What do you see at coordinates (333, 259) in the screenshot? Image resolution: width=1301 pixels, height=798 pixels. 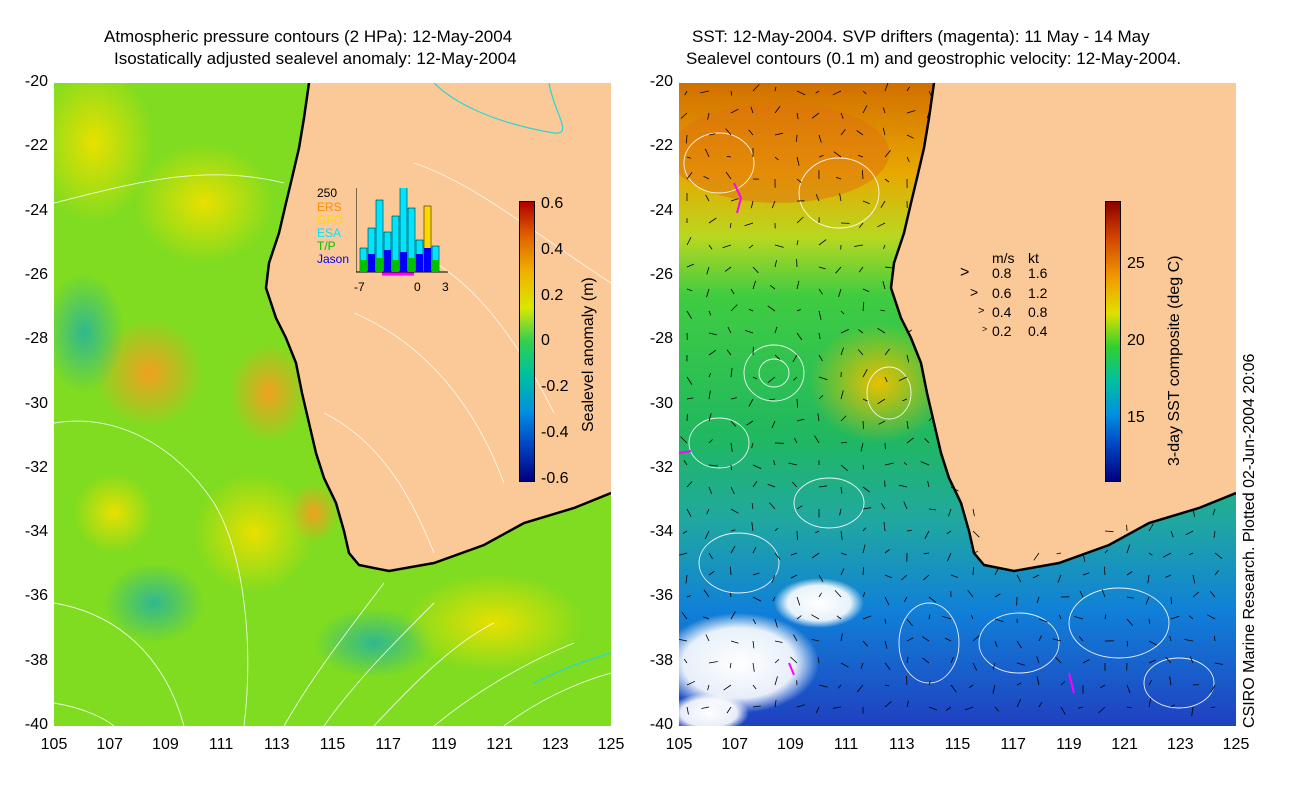 I see `inset-legend-jason: Jason` at bounding box center [333, 259].